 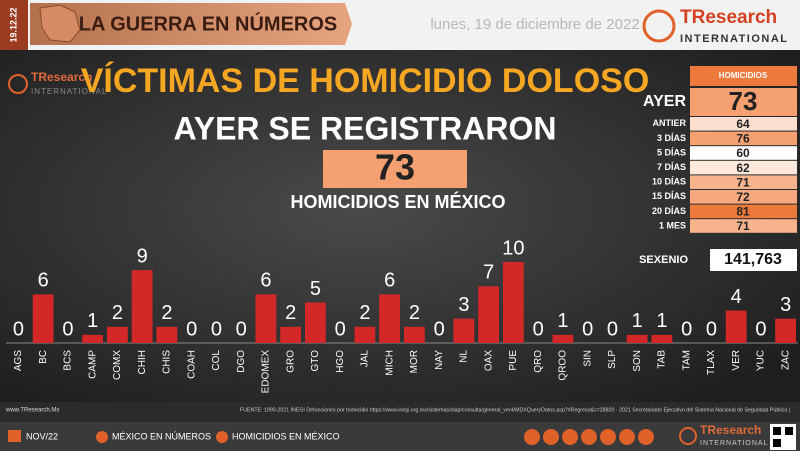 What do you see at coordinates (102, 437) in the screenshot?
I see `map-nav-icon` at bounding box center [102, 437].